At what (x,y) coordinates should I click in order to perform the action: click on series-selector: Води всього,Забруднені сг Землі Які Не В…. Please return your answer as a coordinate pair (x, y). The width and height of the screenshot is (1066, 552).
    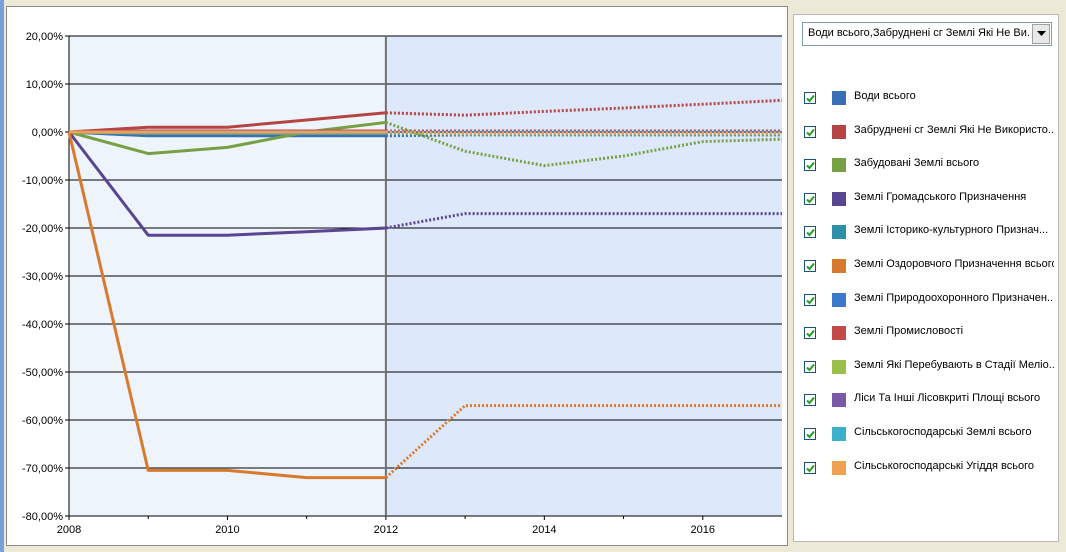
    Looking at the image, I should click on (927, 34).